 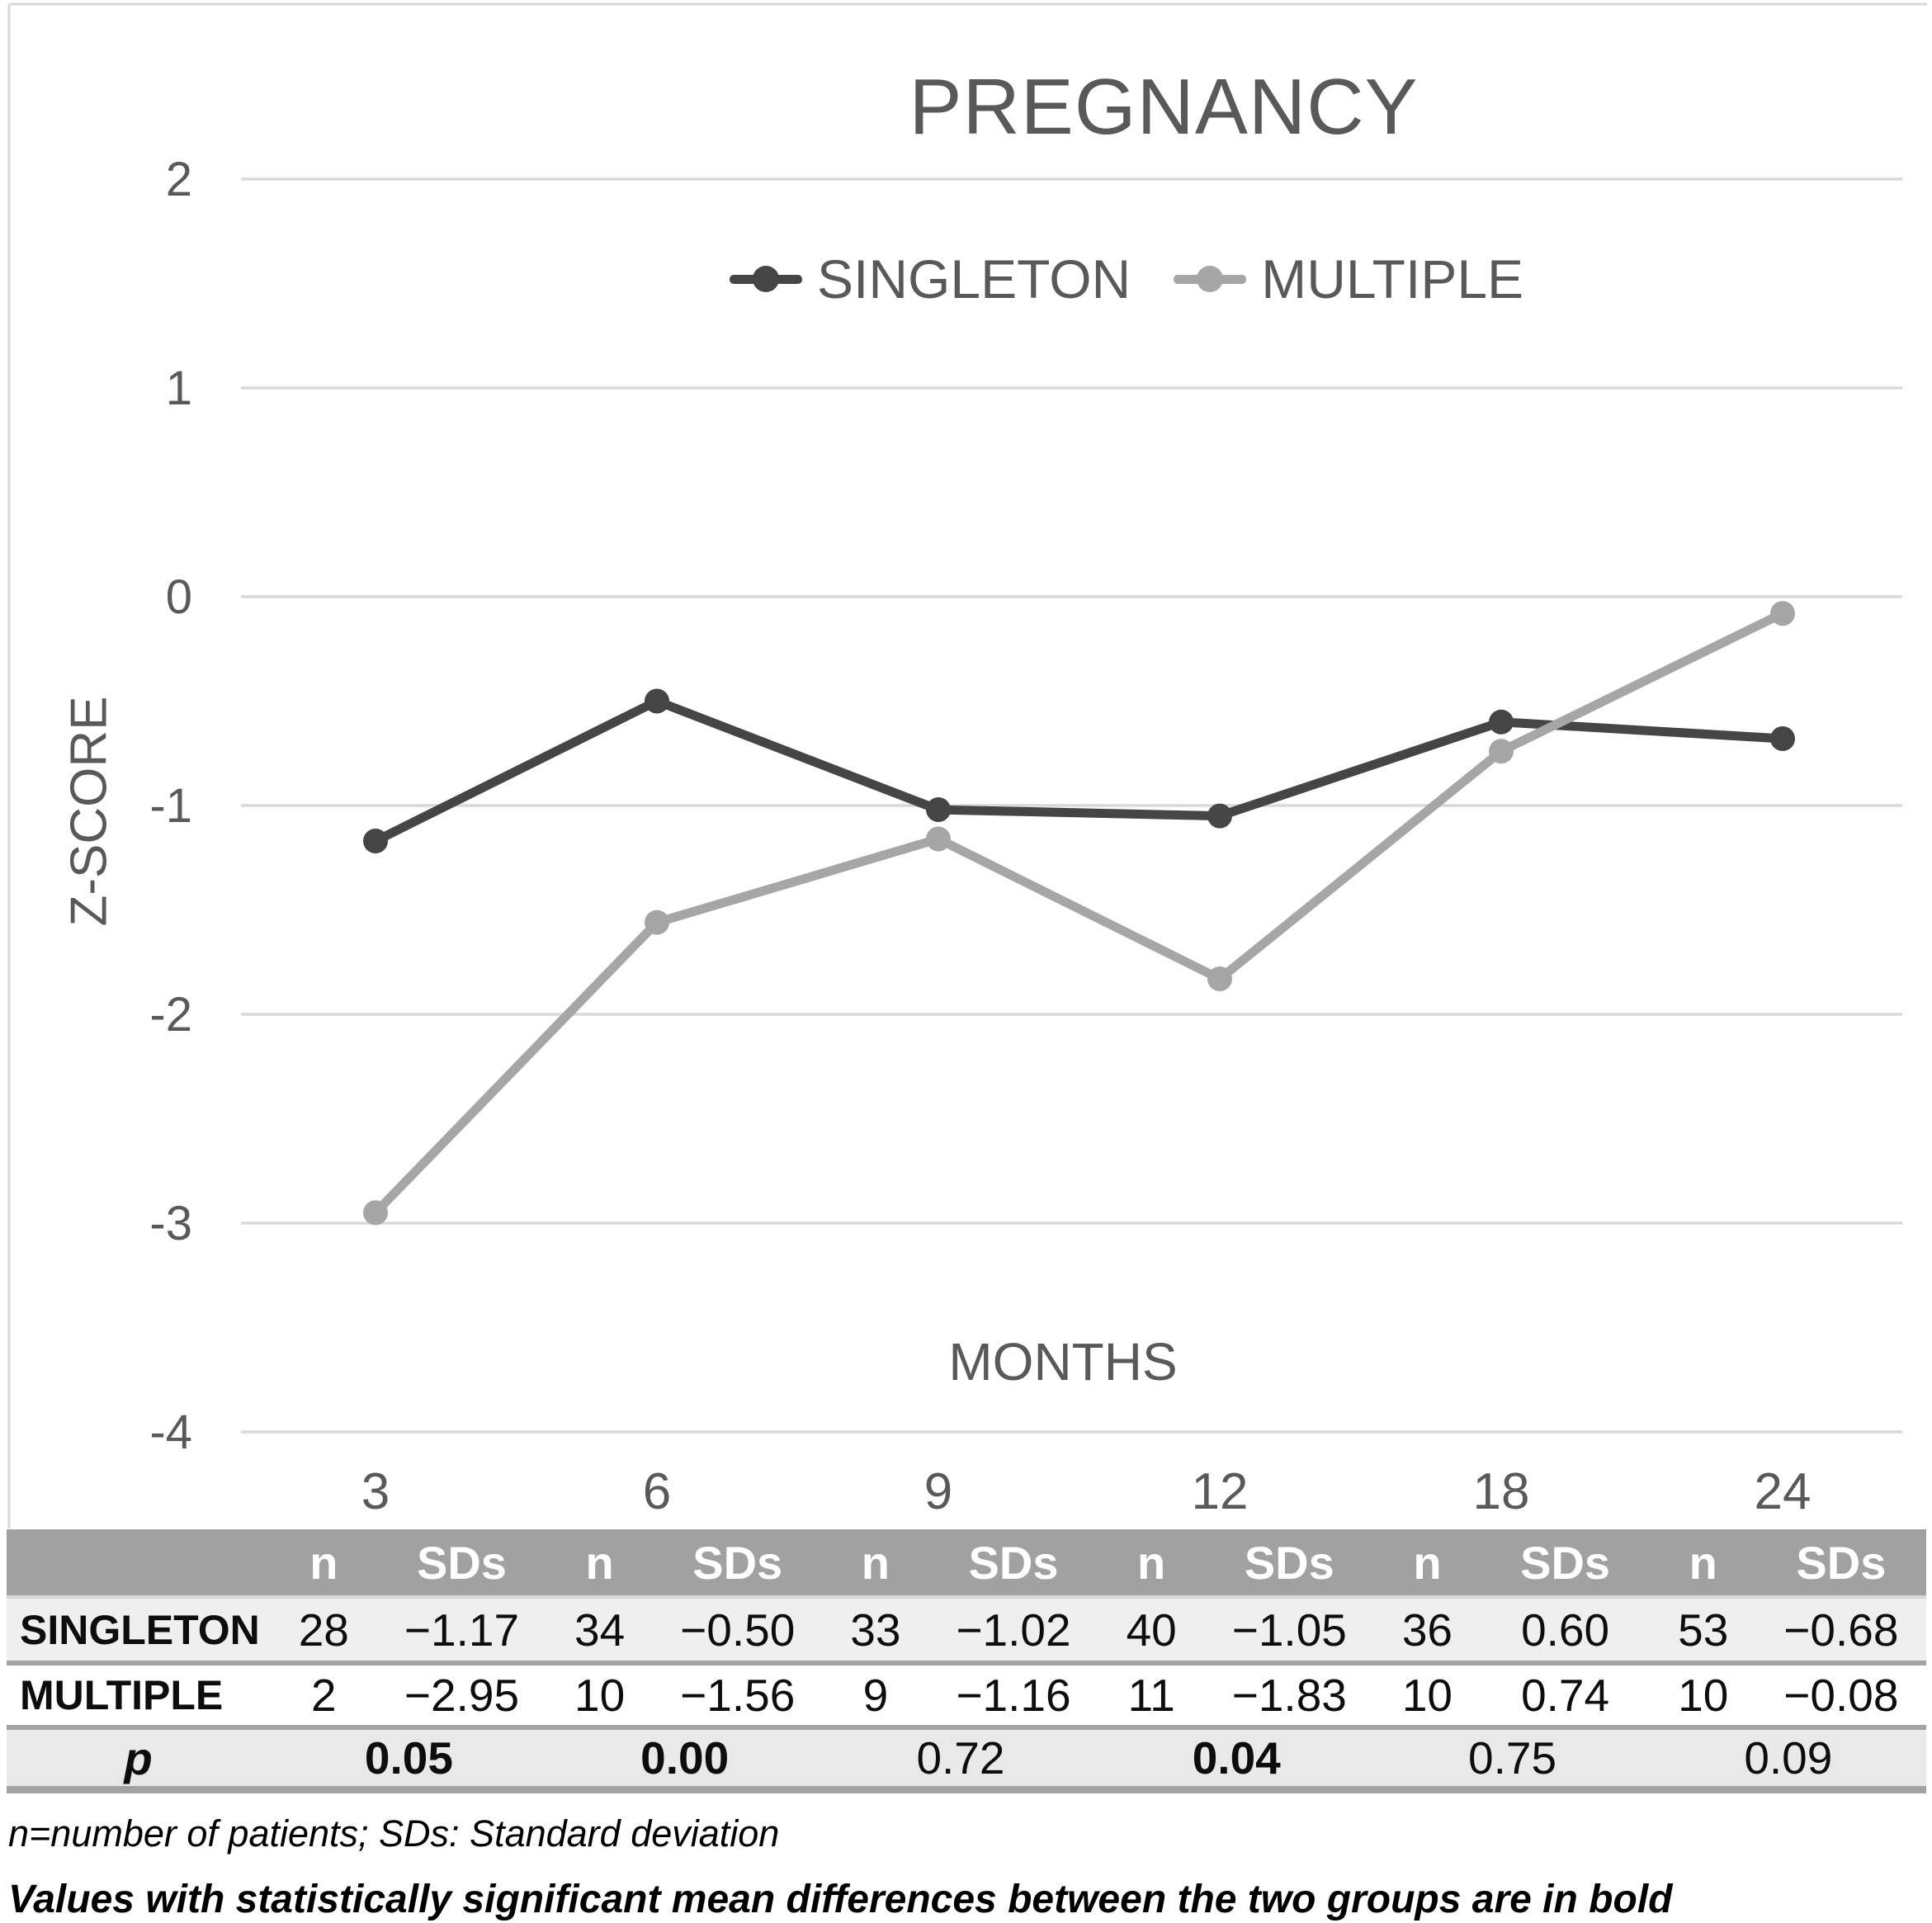 I want to click on data-point-singleton-6mo, so click(x=657, y=701).